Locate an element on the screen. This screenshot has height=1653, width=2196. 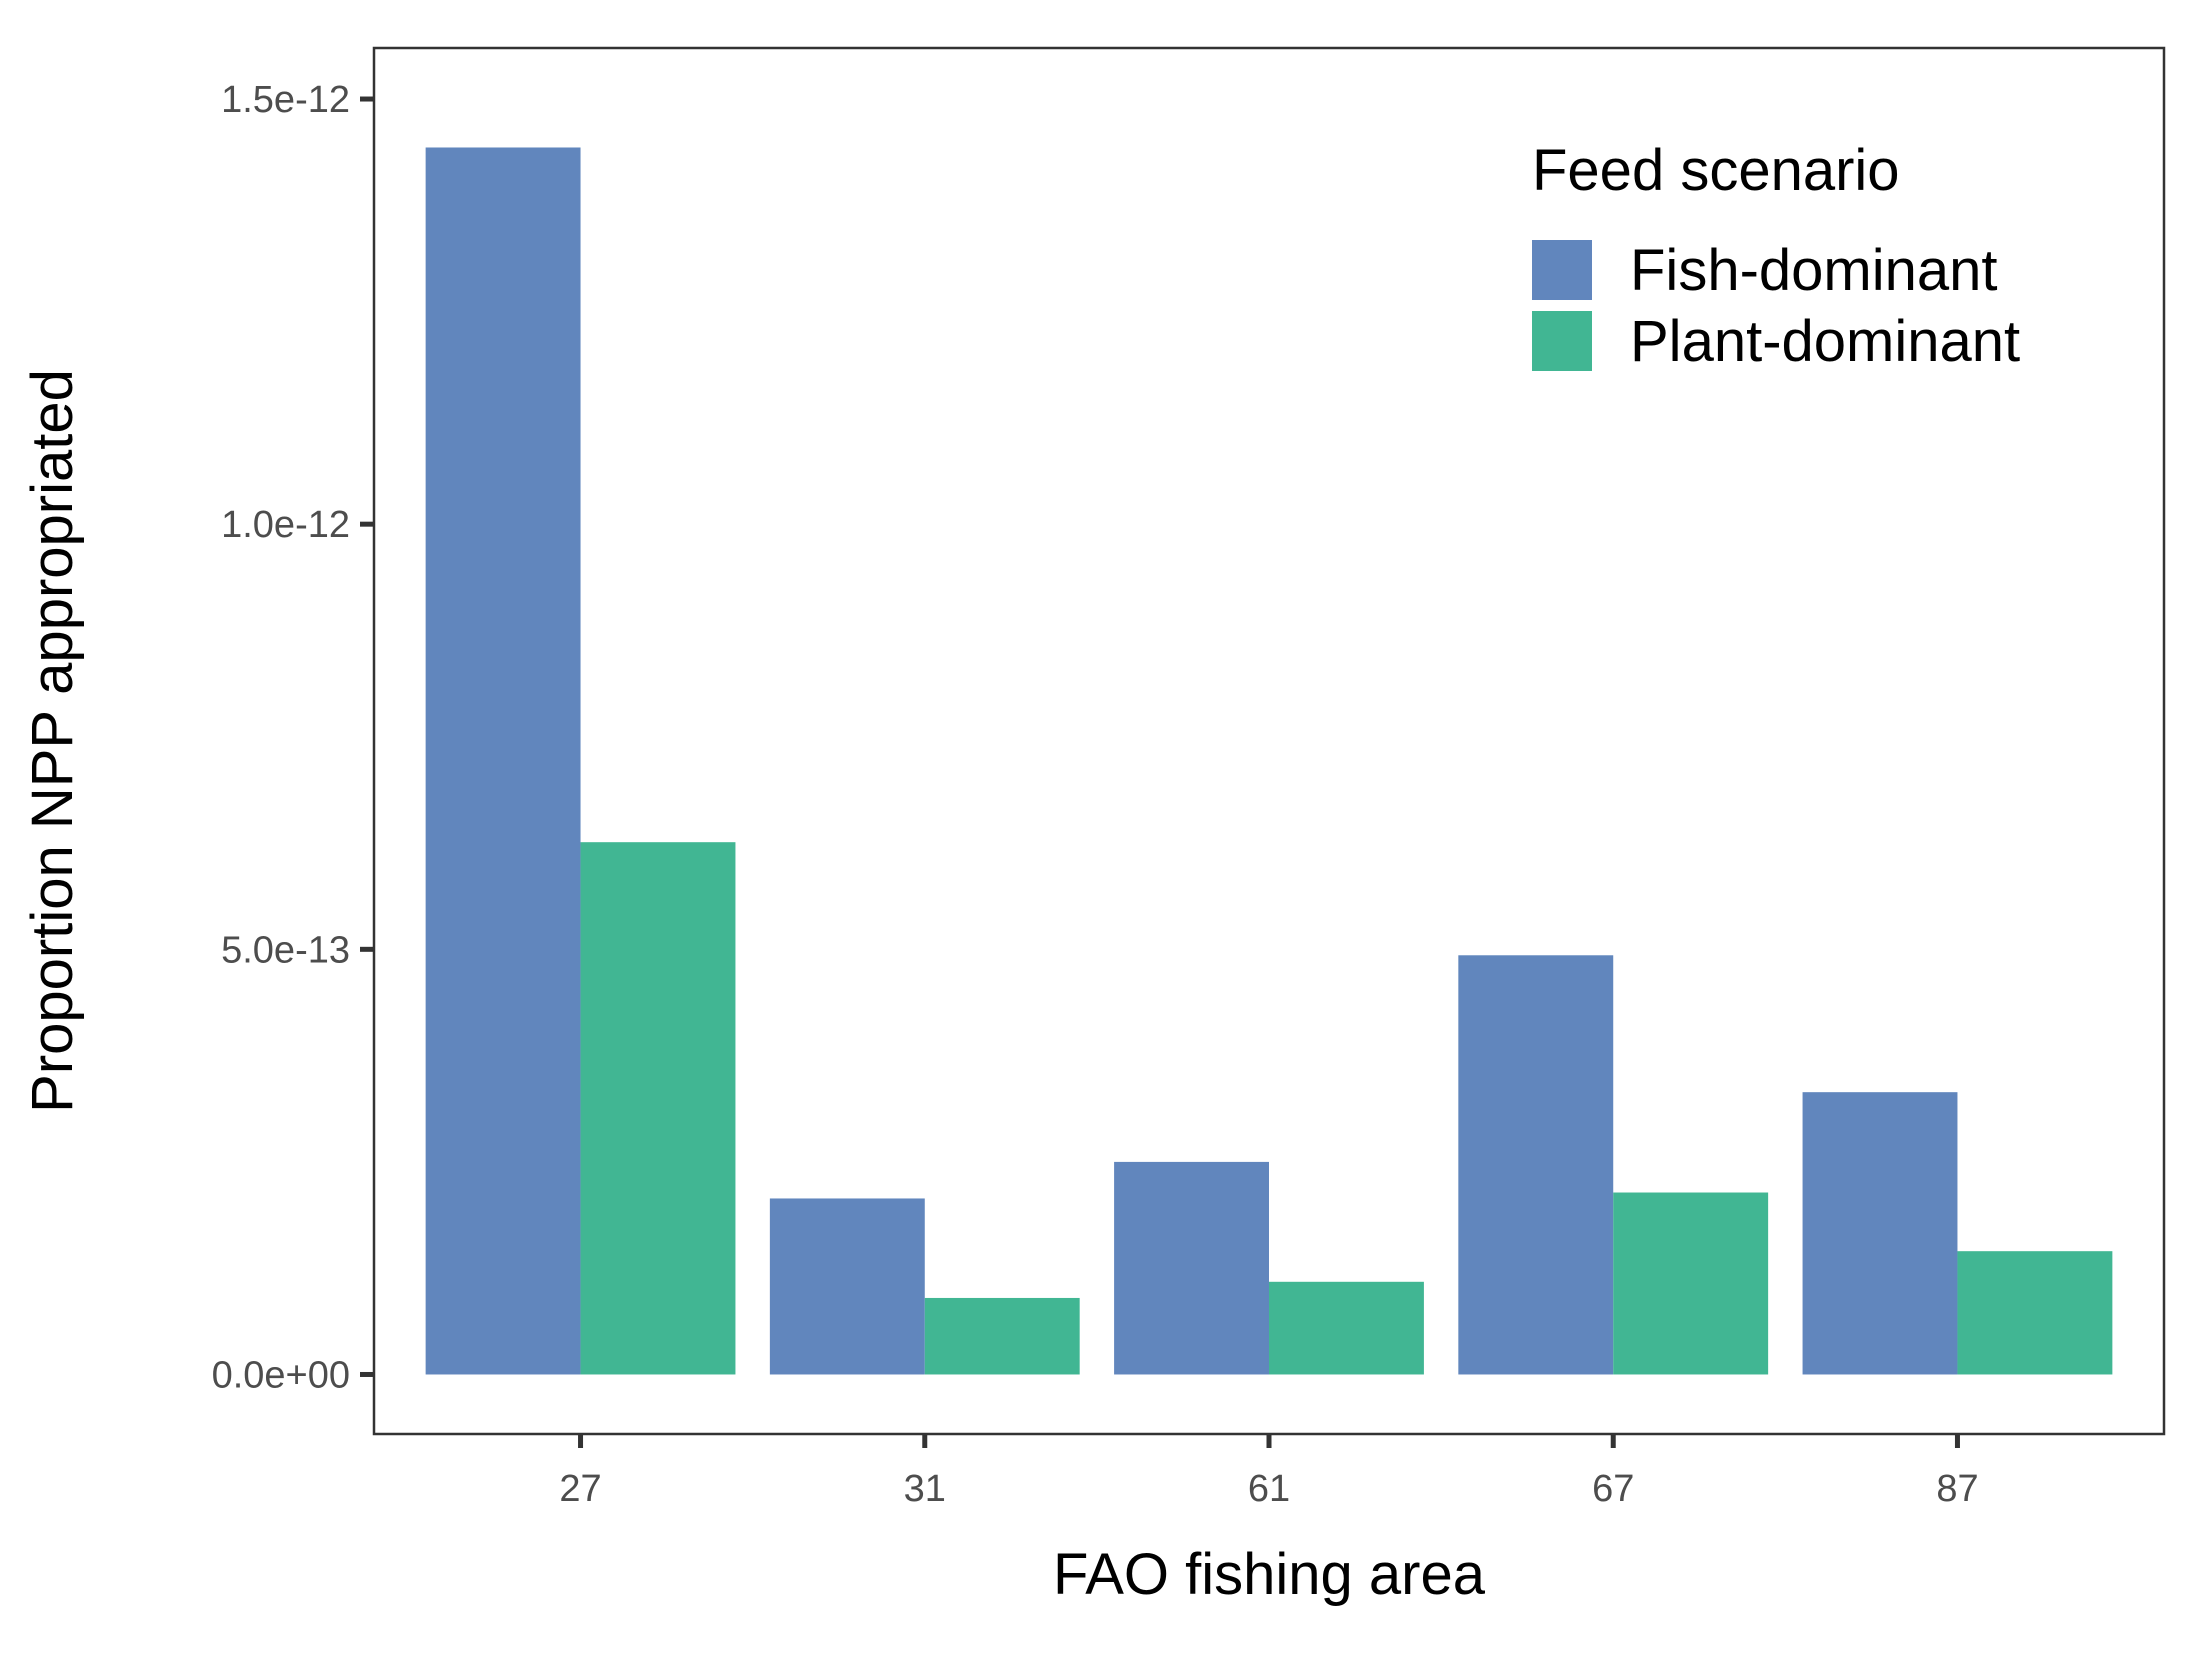
legend-key-plant-dominant is located at coordinates (1562, 341).